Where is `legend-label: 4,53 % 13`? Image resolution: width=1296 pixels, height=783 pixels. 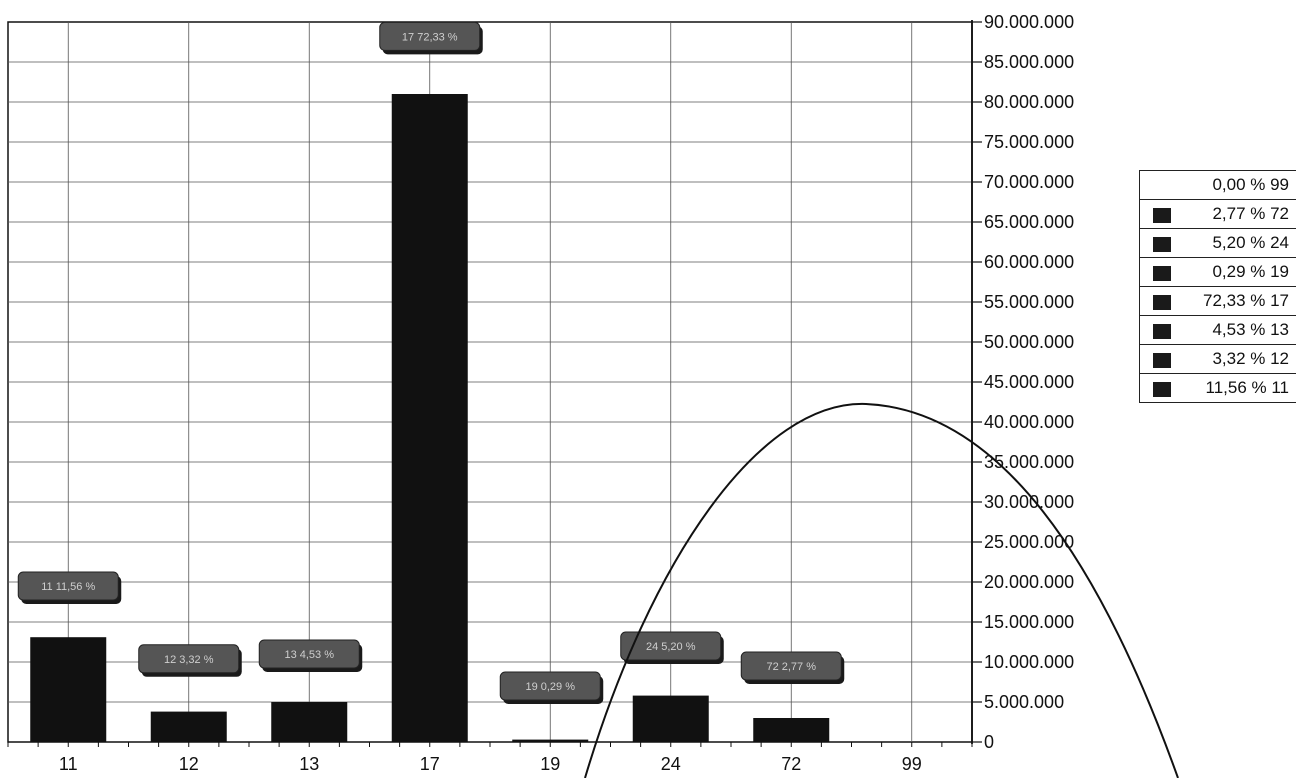 legend-label: 4,53 % 13 is located at coordinates (1250, 329).